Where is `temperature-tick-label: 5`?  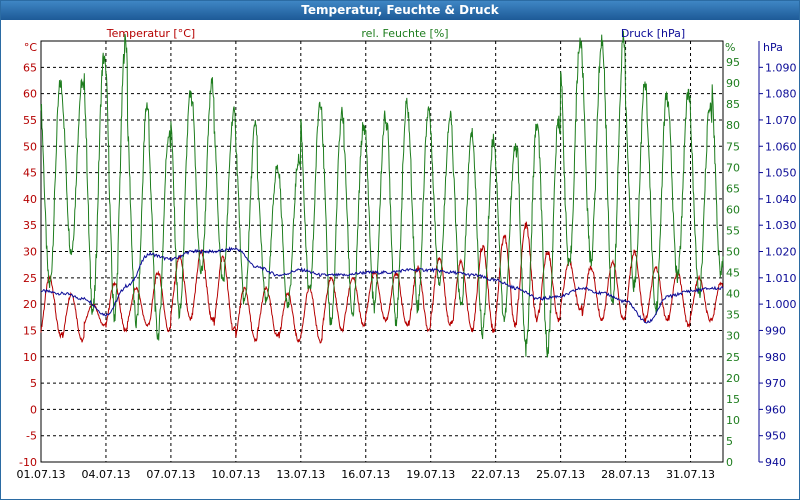
temperature-tick-label: 5 is located at coordinates (33, 383).